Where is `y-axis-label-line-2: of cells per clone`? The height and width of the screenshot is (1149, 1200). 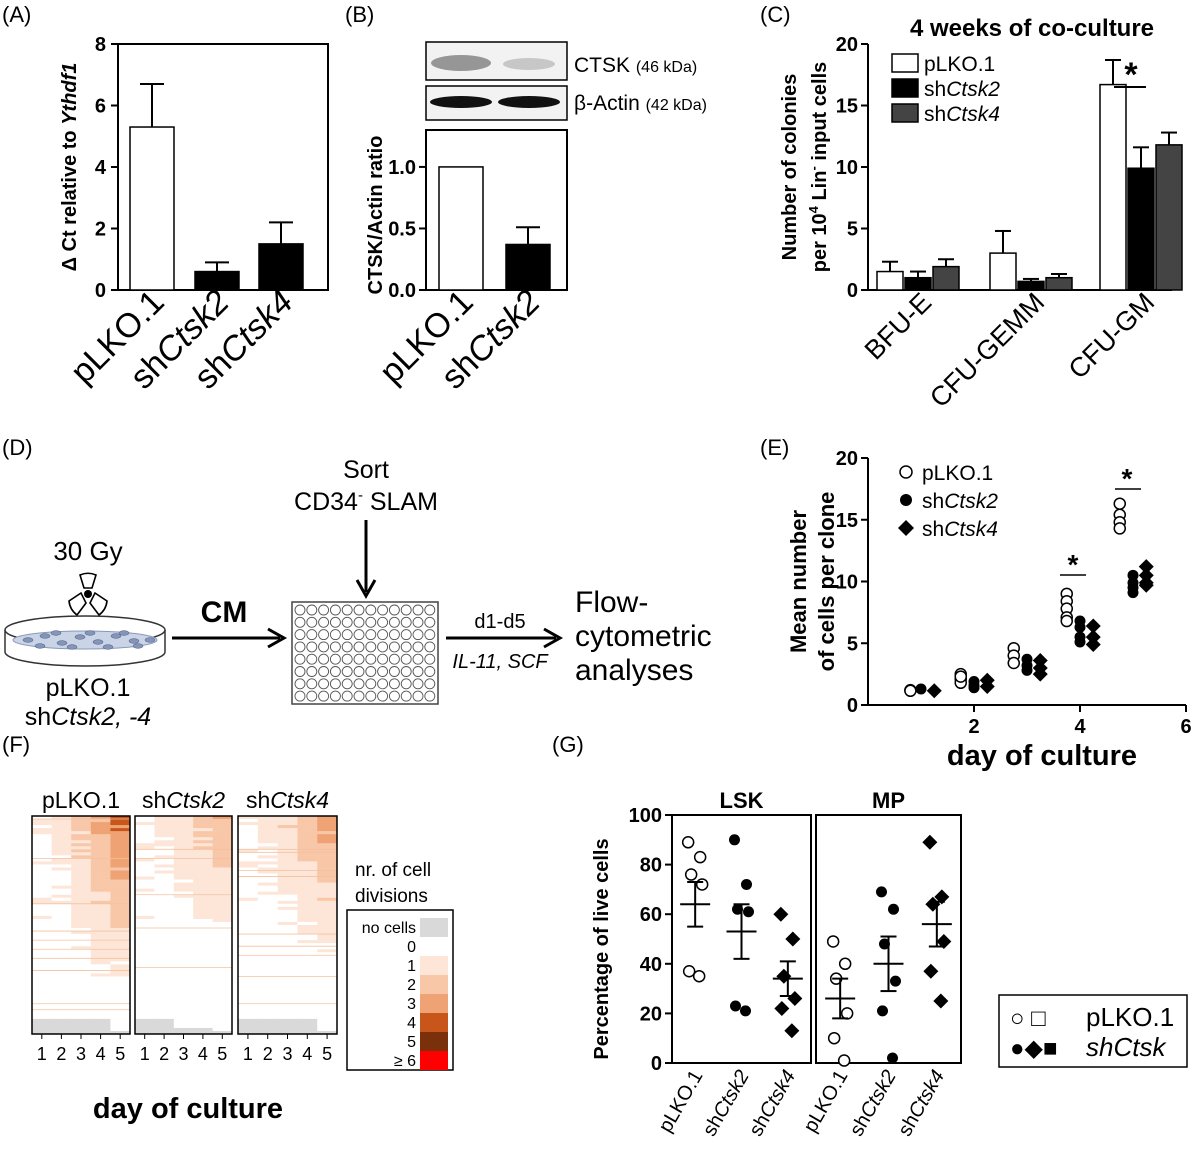
y-axis-label-line-2: of cells per clone is located at coordinates (826, 582).